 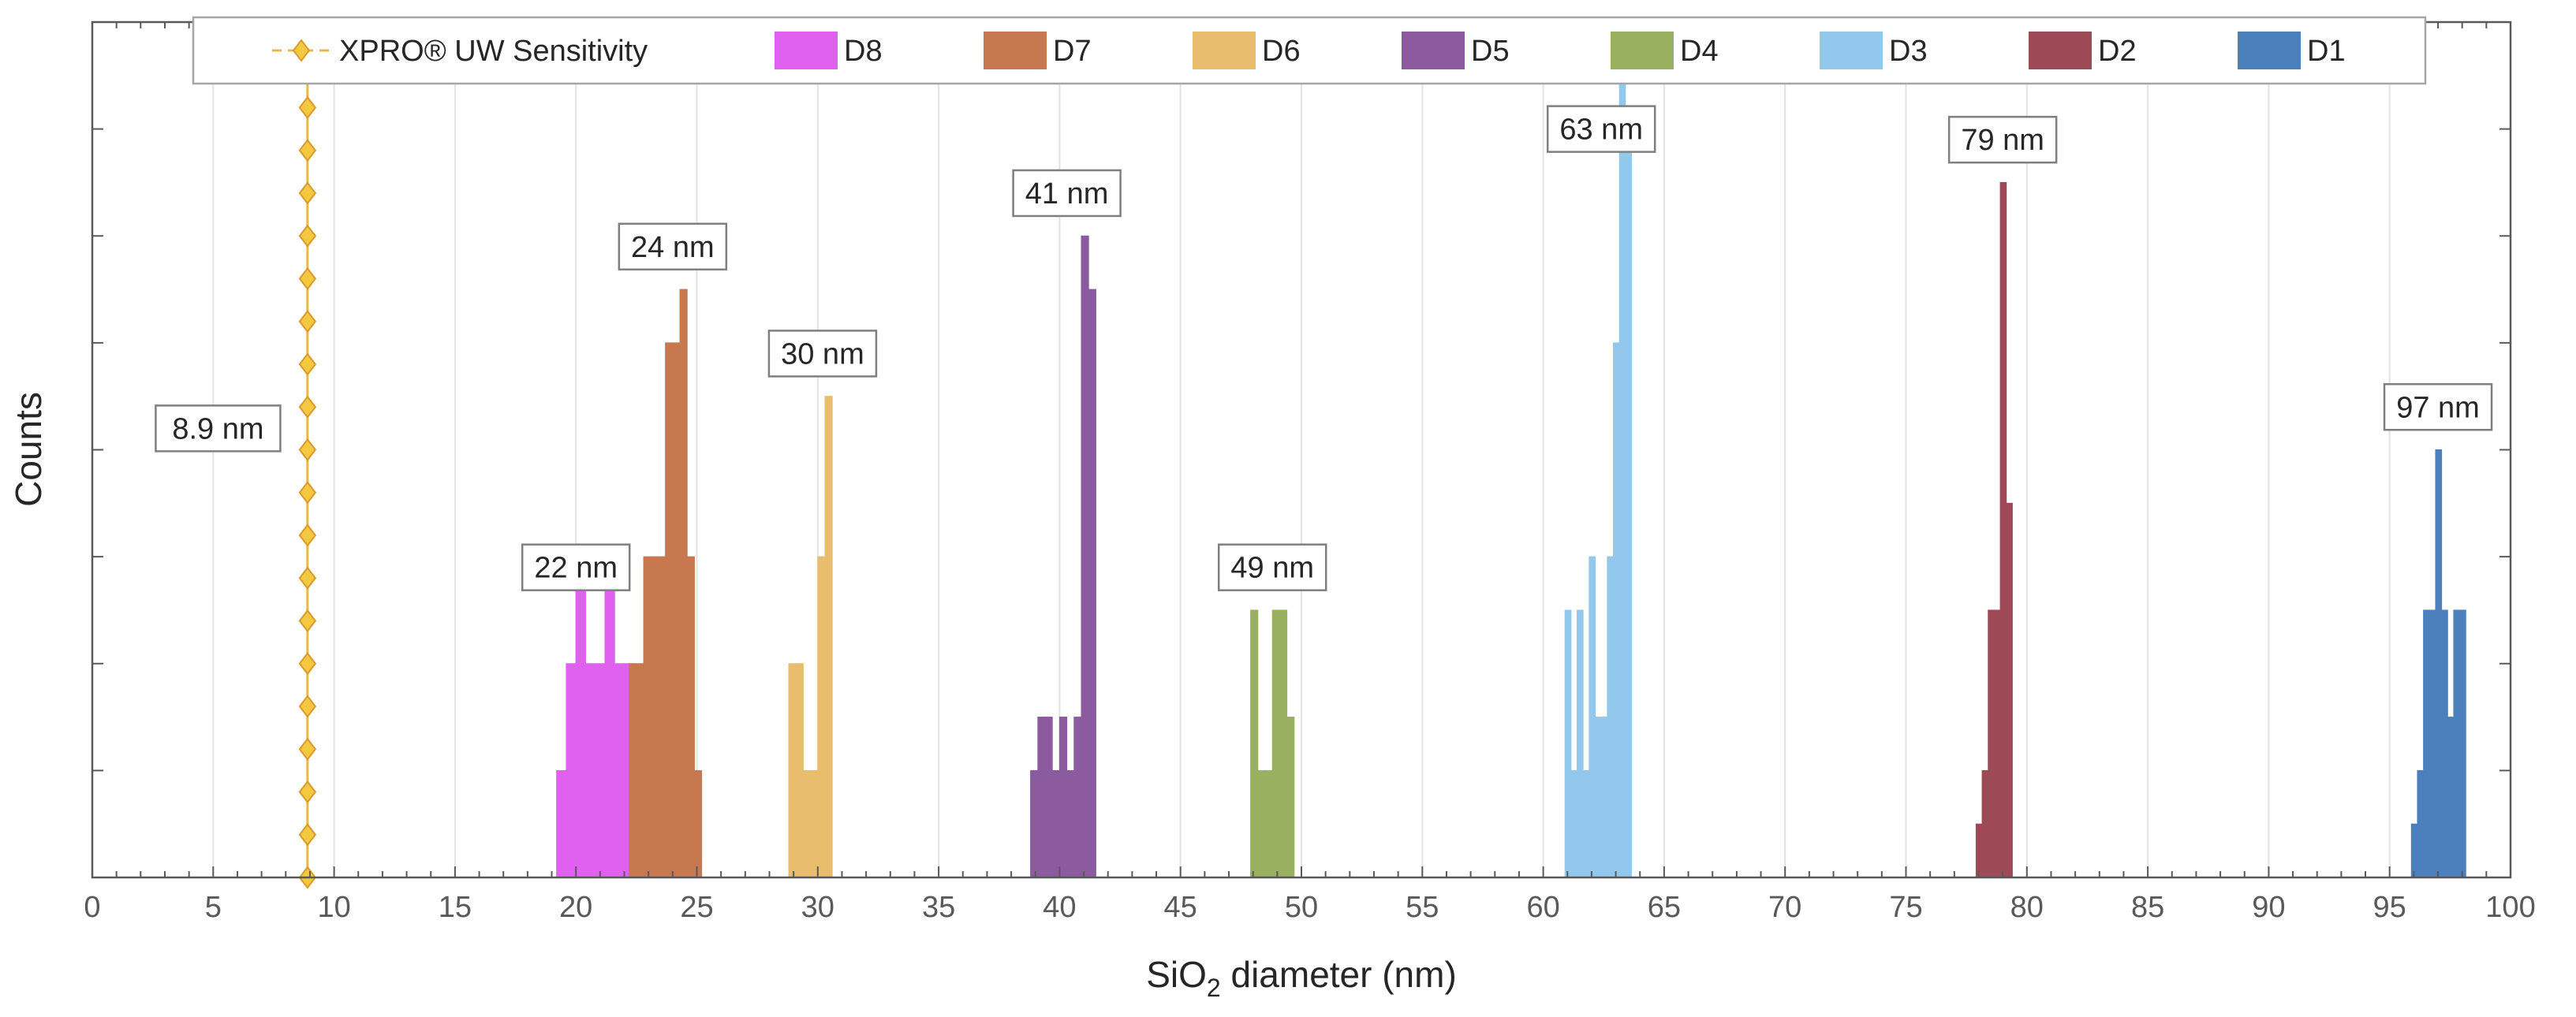 I want to click on annotation: 79 nm, so click(x=2002, y=139).